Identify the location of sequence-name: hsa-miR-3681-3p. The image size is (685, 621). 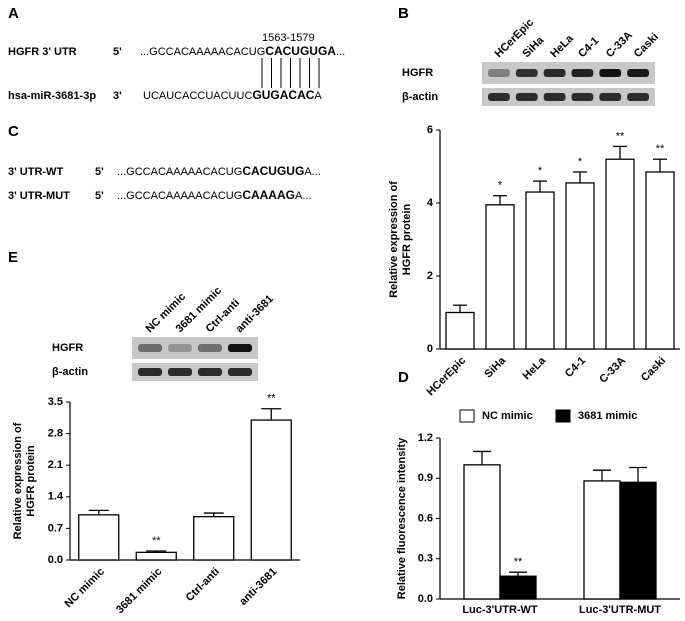
(52, 96).